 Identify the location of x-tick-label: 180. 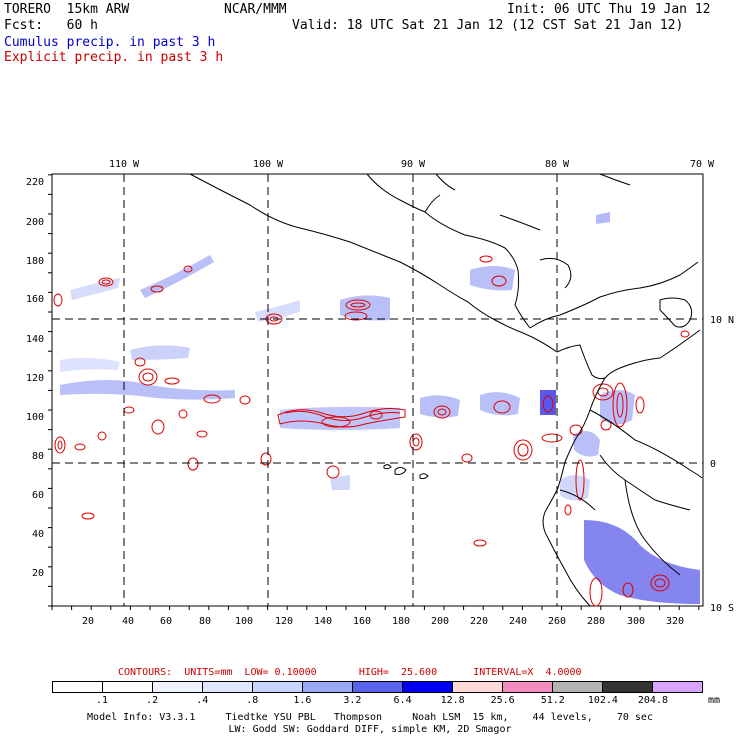
(401, 621).